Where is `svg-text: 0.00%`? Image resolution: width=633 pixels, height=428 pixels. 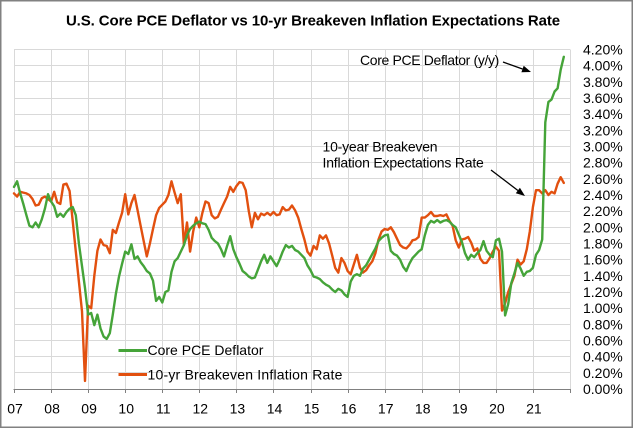
svg-text: 0.00% is located at coordinates (603, 389).